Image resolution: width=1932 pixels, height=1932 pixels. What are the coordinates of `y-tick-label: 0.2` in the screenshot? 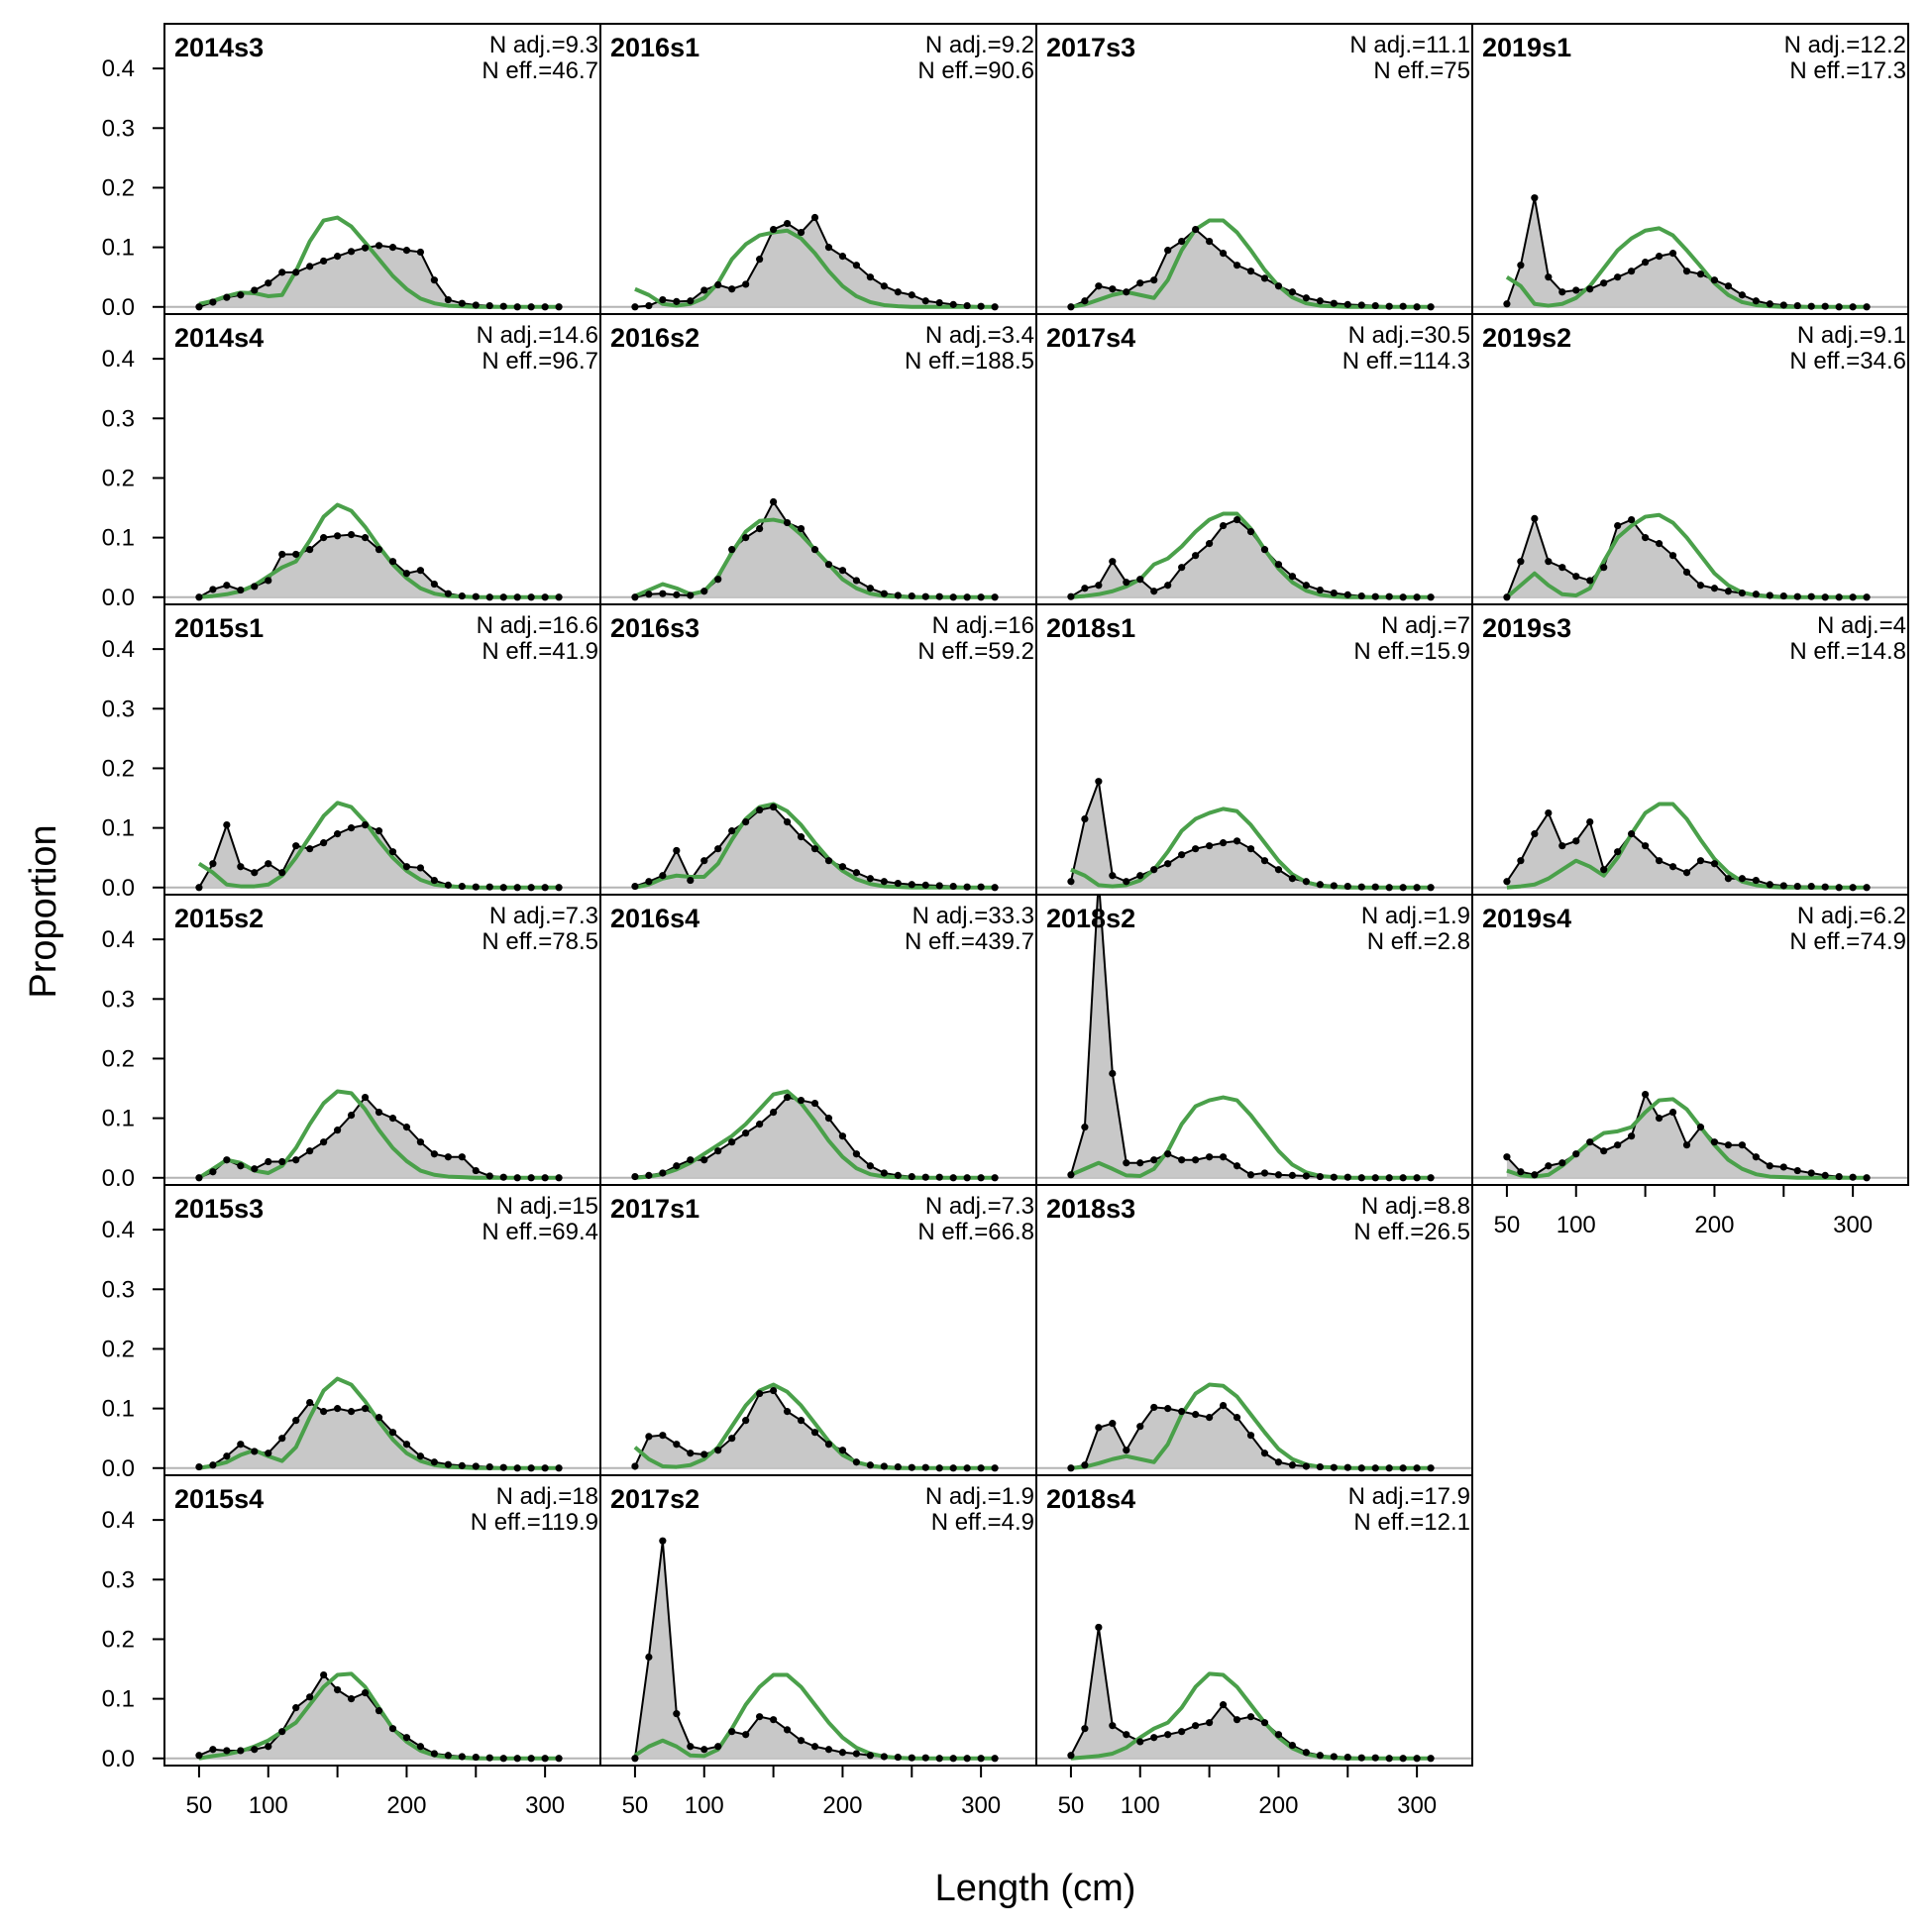 It's located at (118, 1059).